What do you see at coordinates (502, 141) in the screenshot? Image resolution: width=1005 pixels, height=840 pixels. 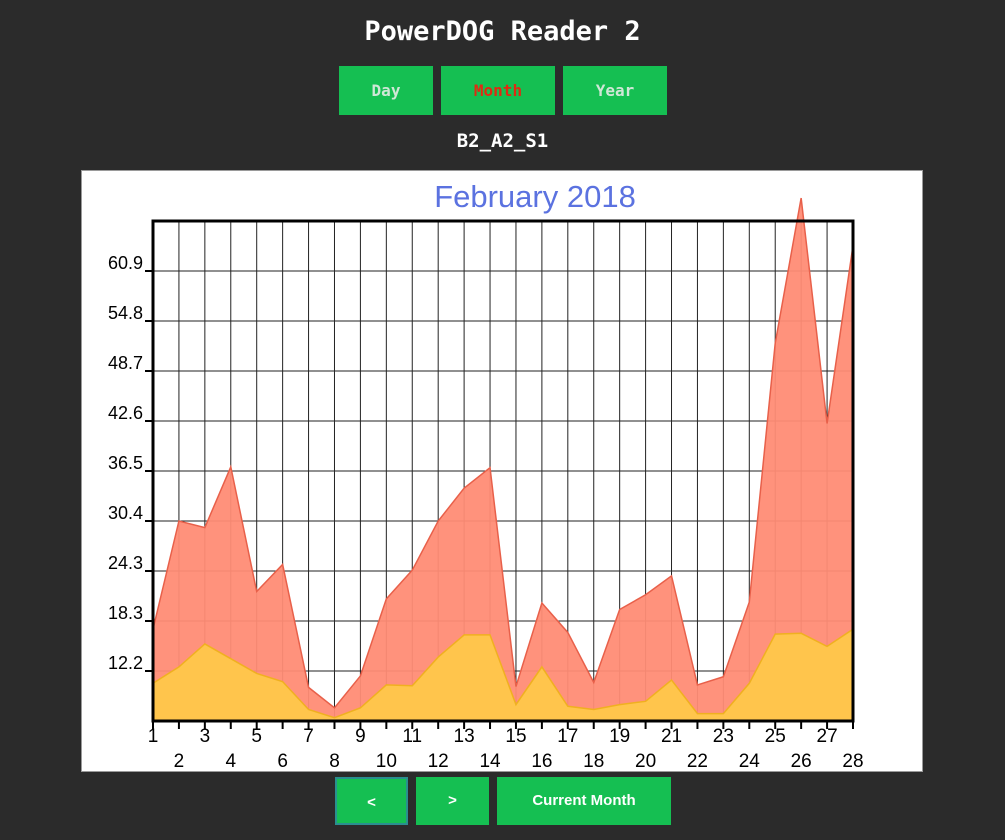 I see `device-name: B2_A2_S1` at bounding box center [502, 141].